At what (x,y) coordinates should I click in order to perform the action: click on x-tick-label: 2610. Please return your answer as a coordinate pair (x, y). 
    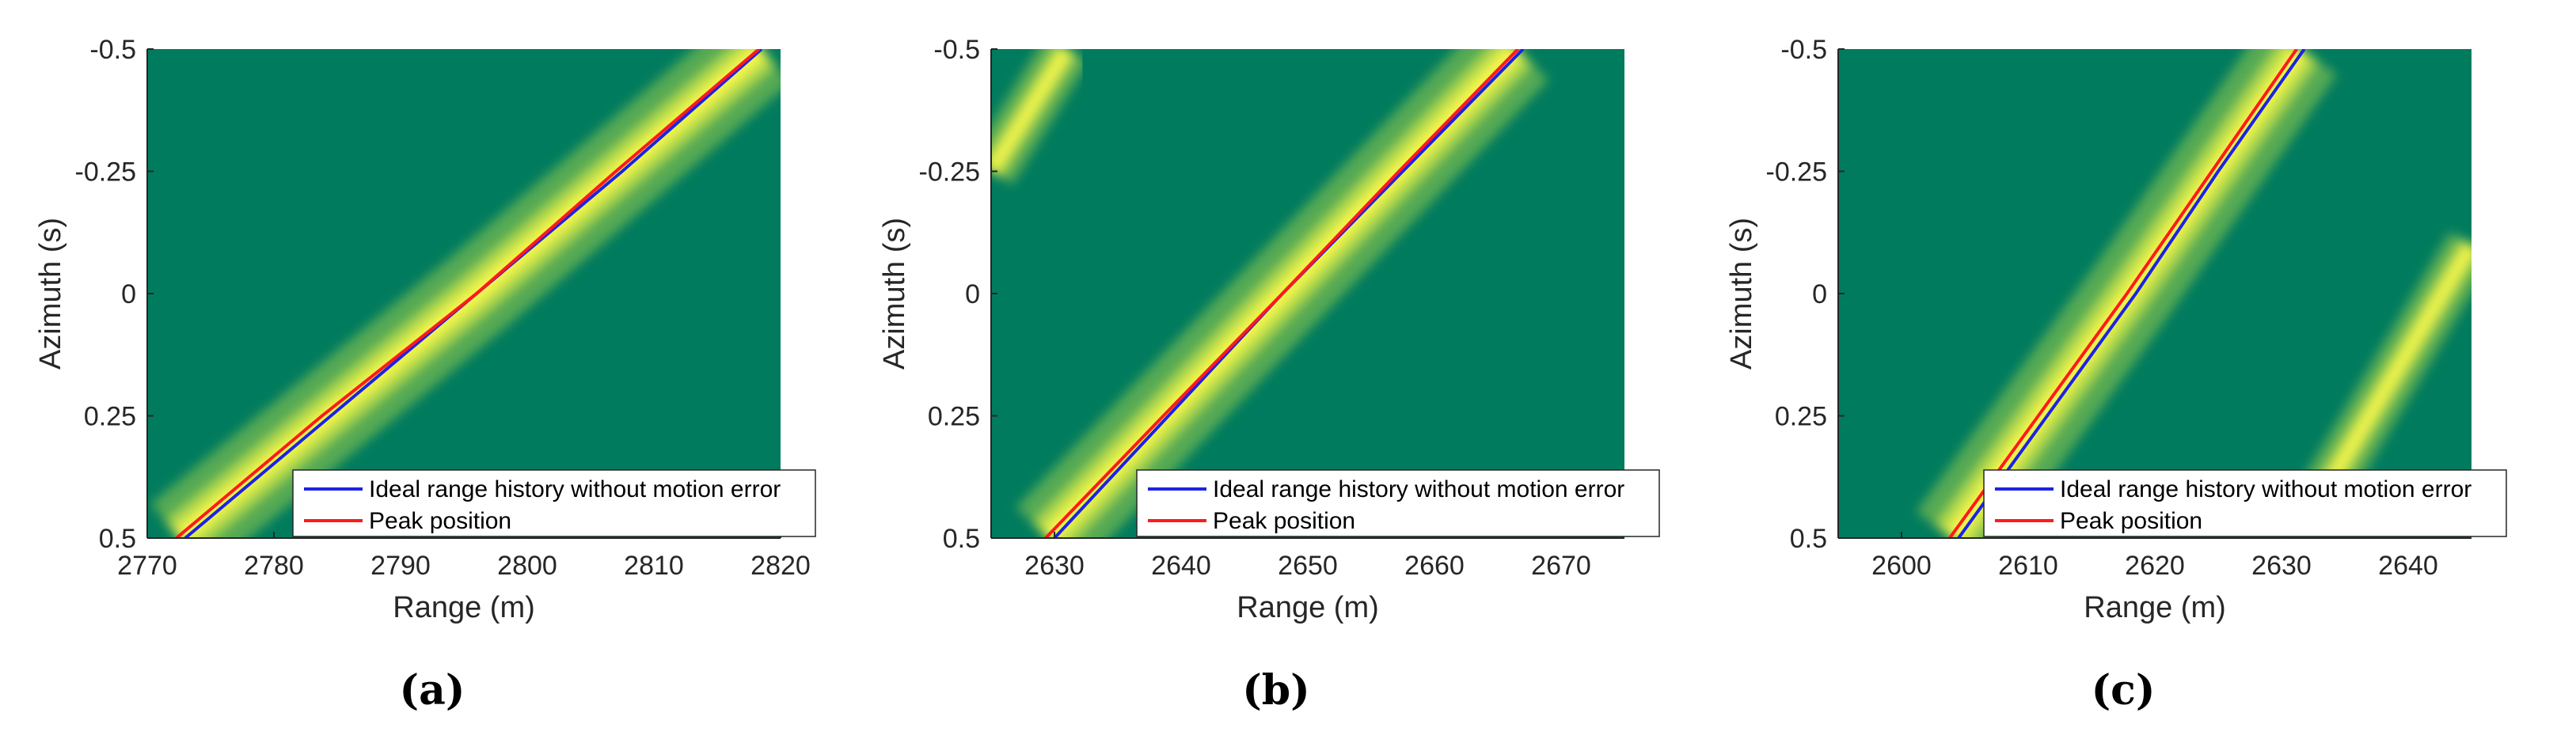
    Looking at the image, I should click on (2028, 566).